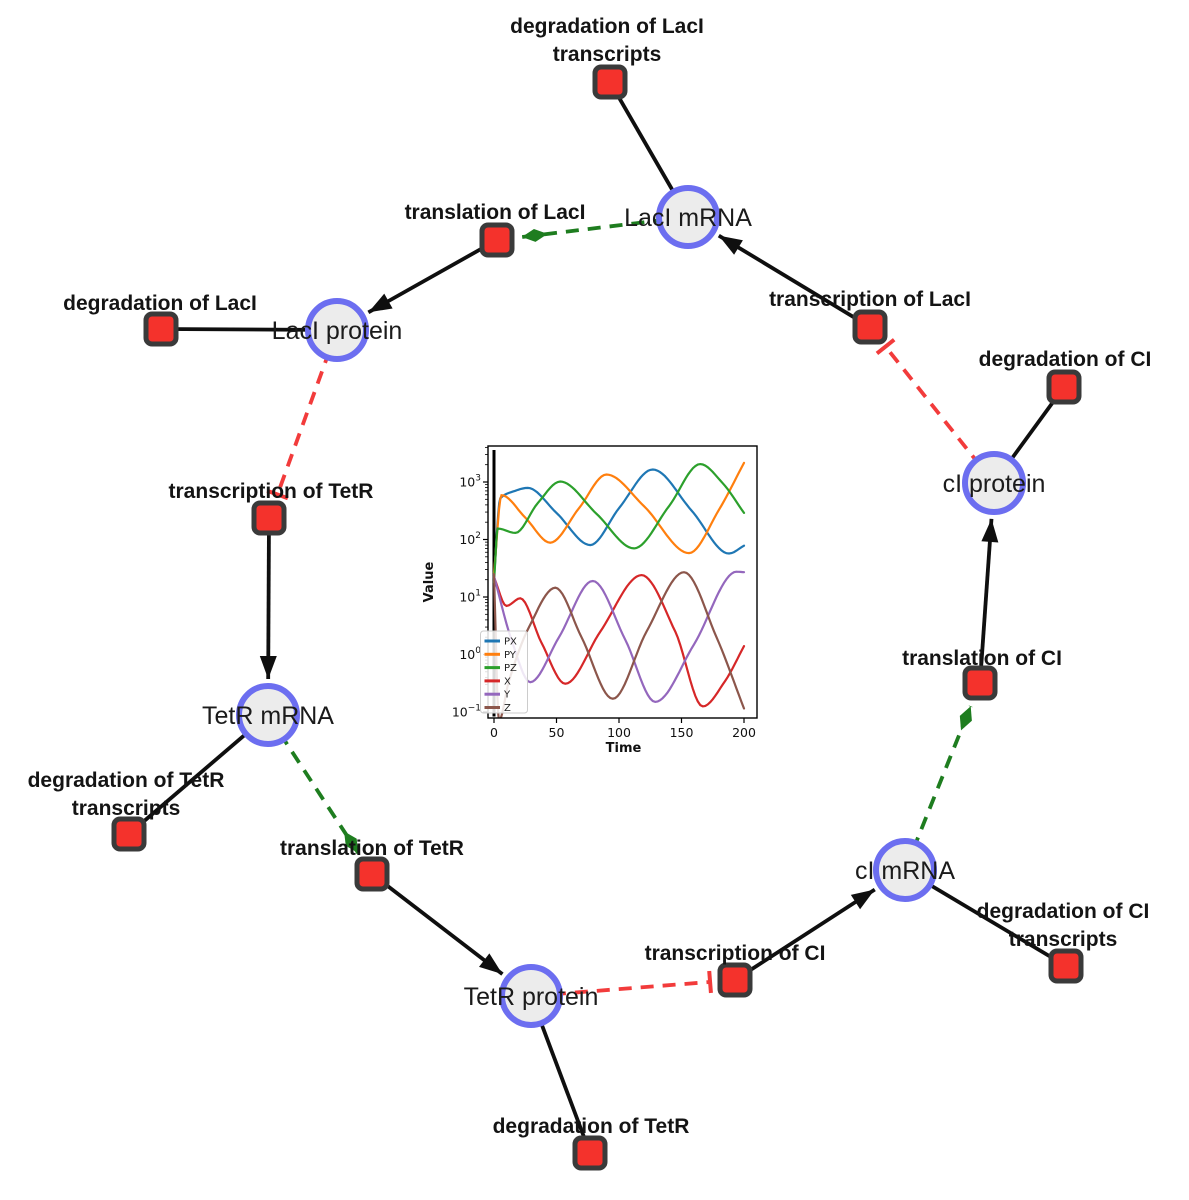 The image size is (1189, 1200). I want to click on reaction-label-deg_tetr_tx: degradation of TetR, so click(126, 780).